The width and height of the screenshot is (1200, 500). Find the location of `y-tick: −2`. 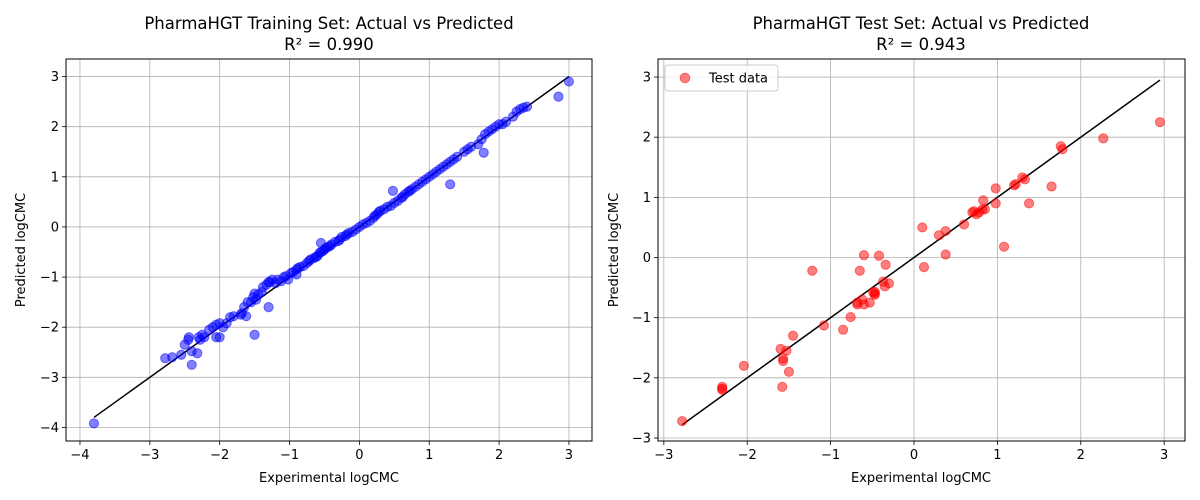

y-tick: −2 is located at coordinates (53, 328).